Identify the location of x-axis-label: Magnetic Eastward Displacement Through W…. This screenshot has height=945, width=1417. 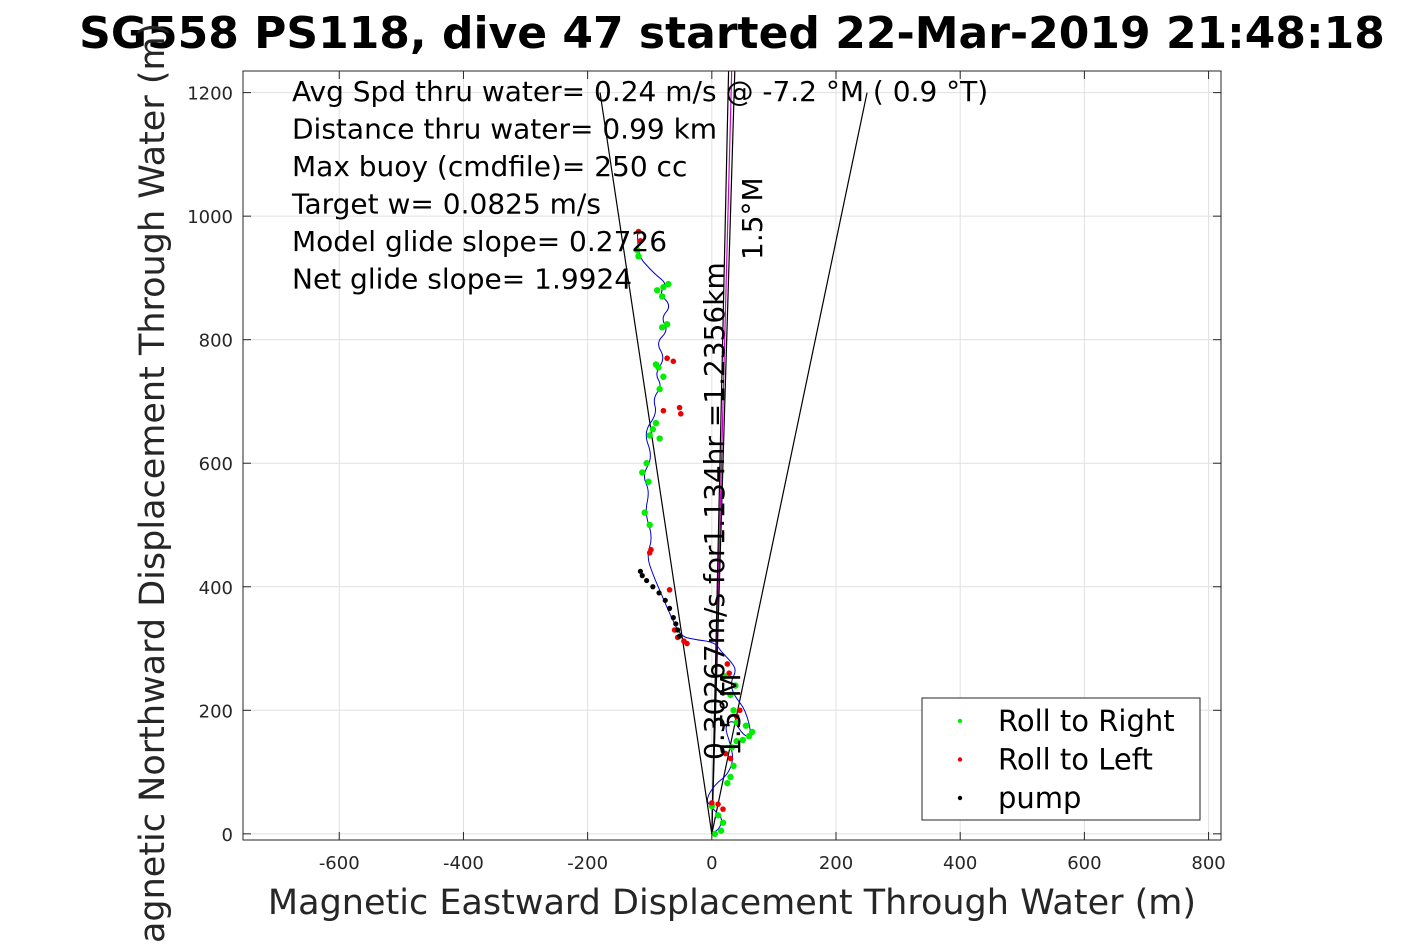
(732, 903).